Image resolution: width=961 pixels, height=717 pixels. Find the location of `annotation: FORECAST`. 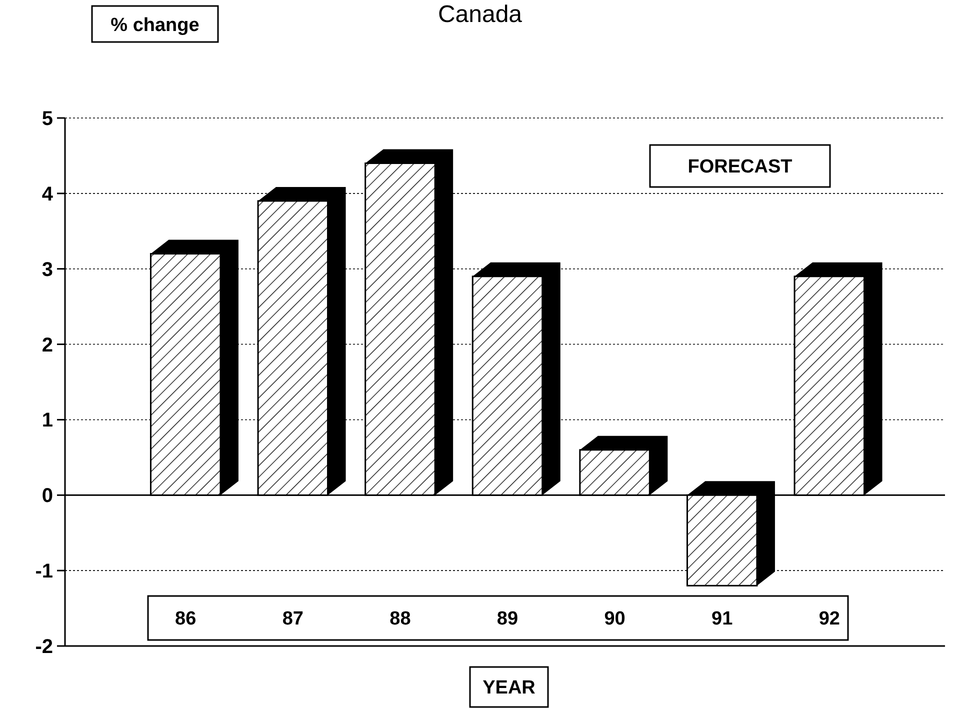

annotation: FORECAST is located at coordinates (740, 167).